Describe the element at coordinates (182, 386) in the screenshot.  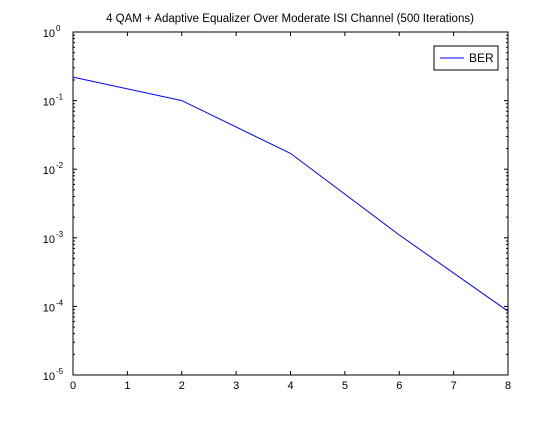
I see `x-tick-label: 2` at that location.